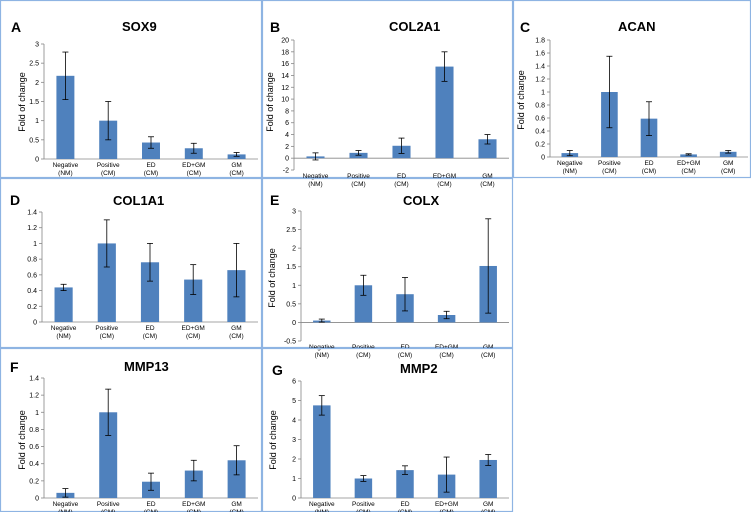 Image resolution: width=751 pixels, height=512 pixels. I want to click on y-tick-label: 16, so click(285, 64).